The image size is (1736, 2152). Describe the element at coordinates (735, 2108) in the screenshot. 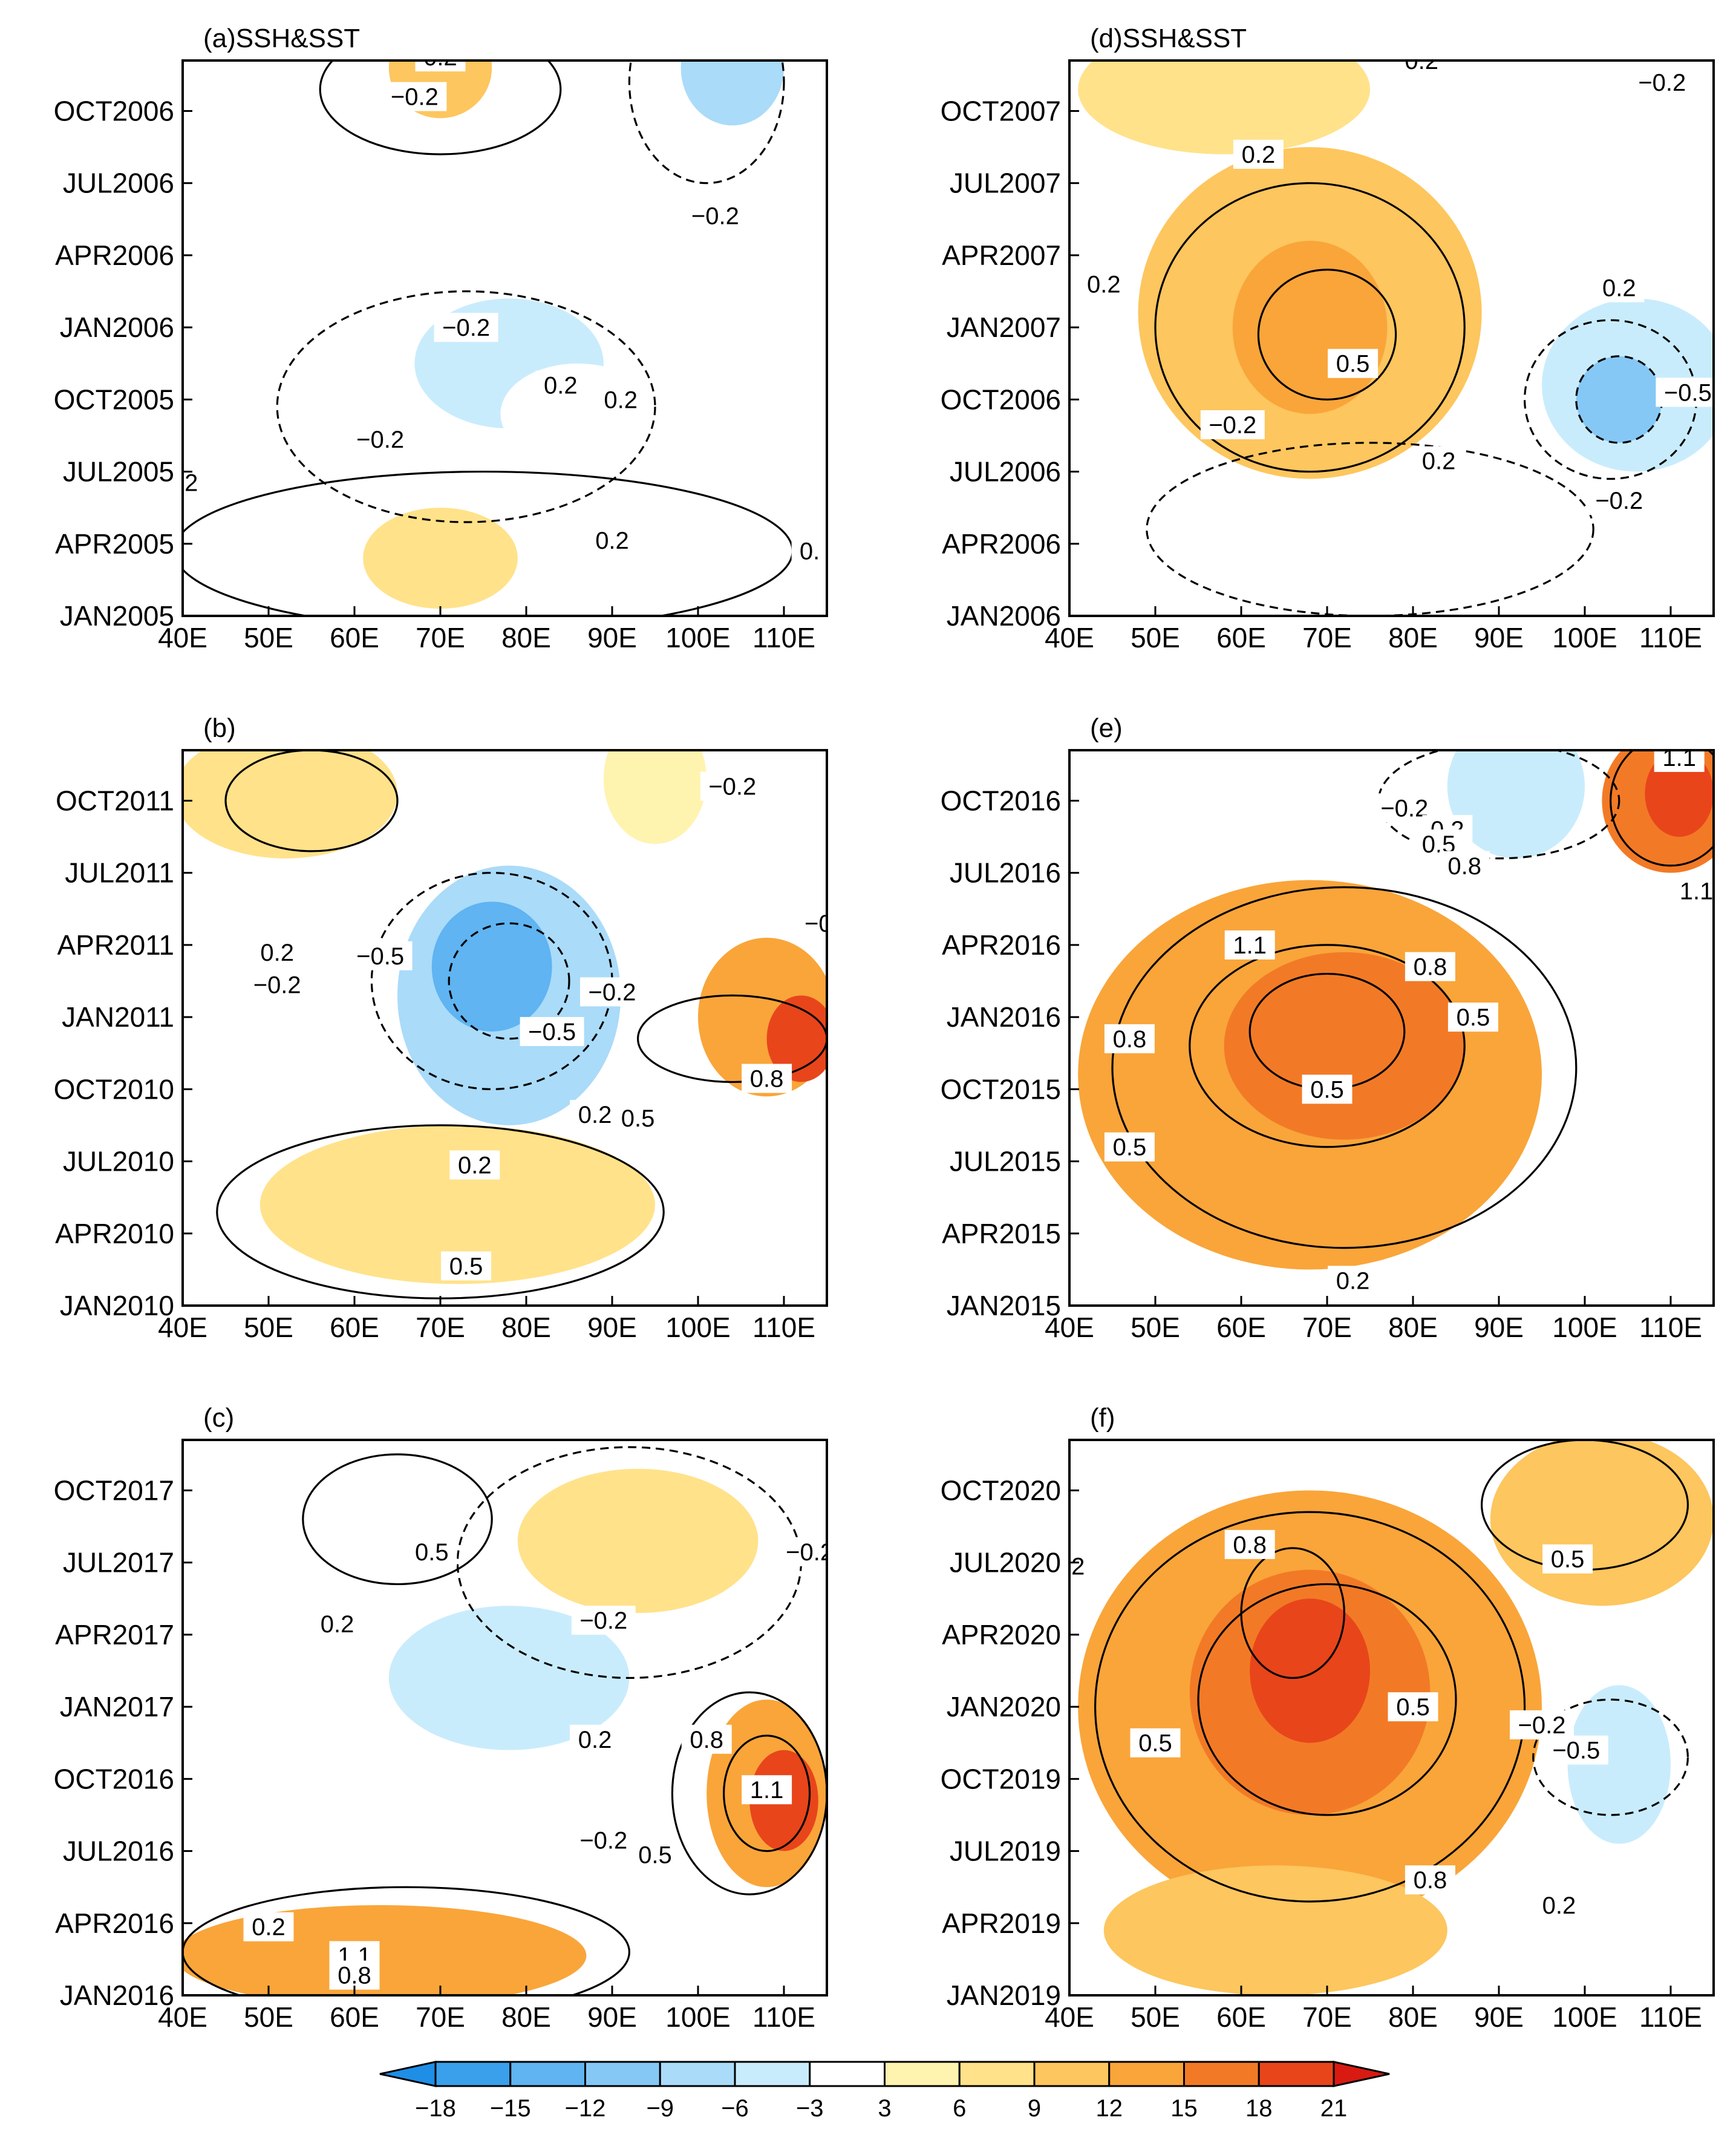

I see `colorbar-label: −6` at that location.